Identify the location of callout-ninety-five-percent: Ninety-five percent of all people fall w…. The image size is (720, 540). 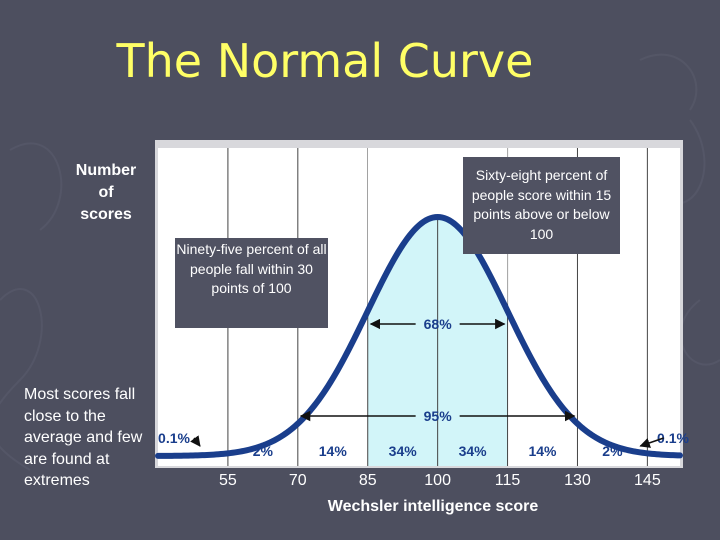
(251, 283).